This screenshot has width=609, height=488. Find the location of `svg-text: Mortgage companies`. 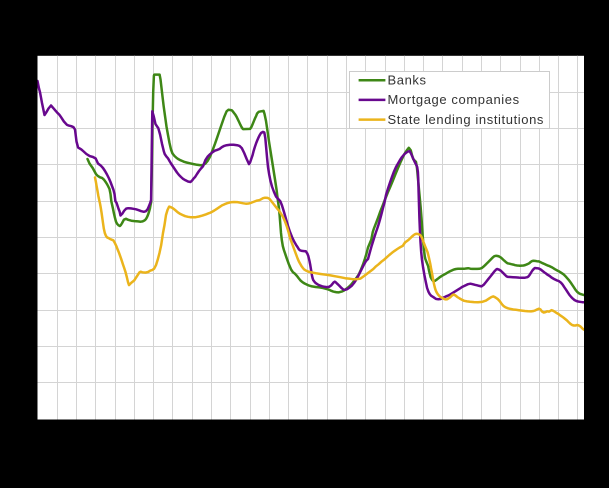

svg-text: Mortgage companies is located at coordinates (454, 99).